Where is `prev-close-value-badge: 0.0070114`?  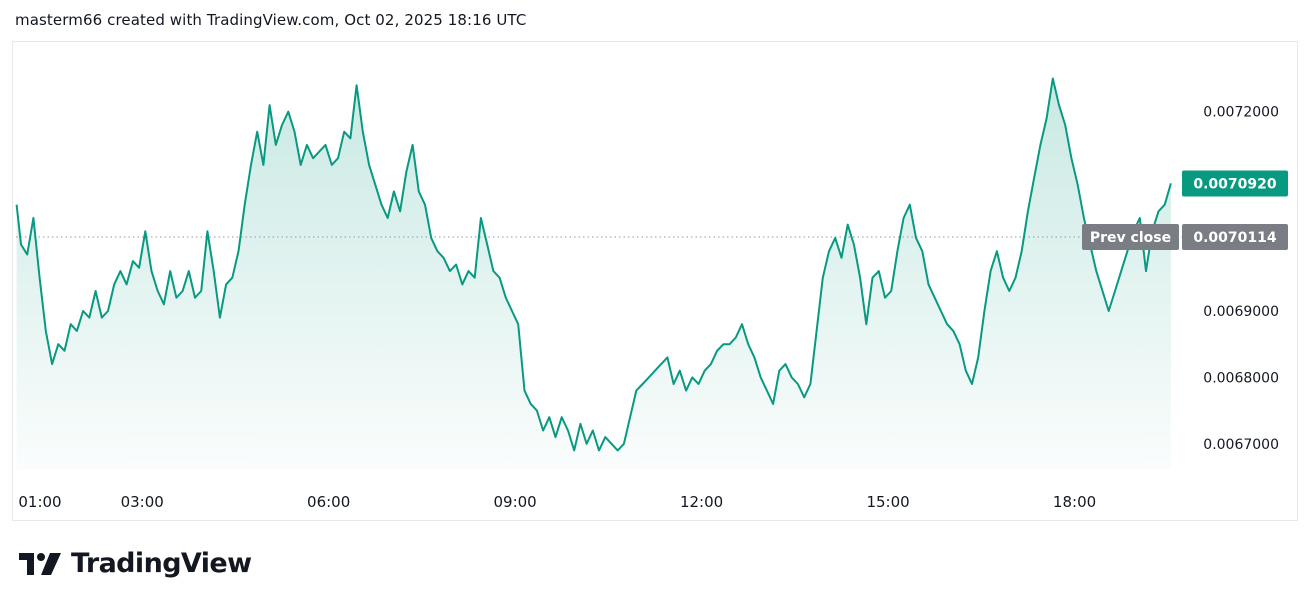 prev-close-value-badge: 0.0070114 is located at coordinates (1235, 238).